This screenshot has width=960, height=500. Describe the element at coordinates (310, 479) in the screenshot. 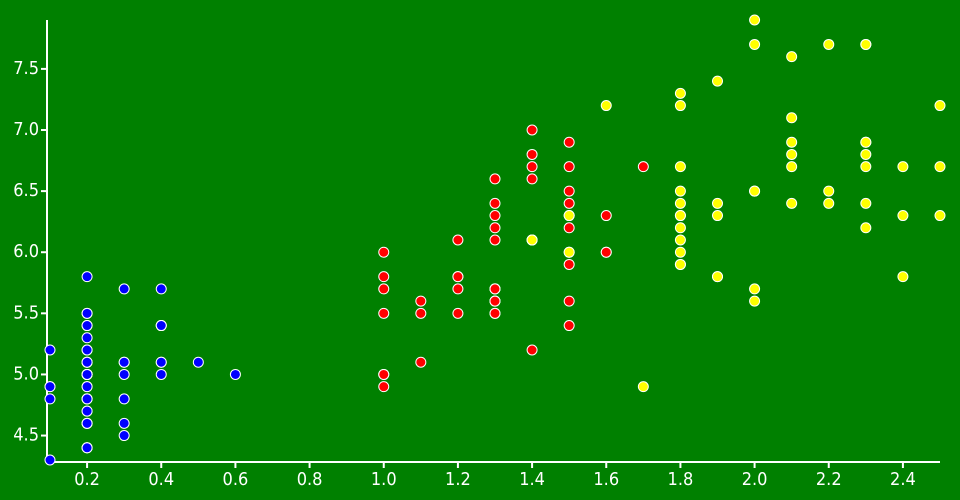

I see `x-tick-label: 0.8` at that location.